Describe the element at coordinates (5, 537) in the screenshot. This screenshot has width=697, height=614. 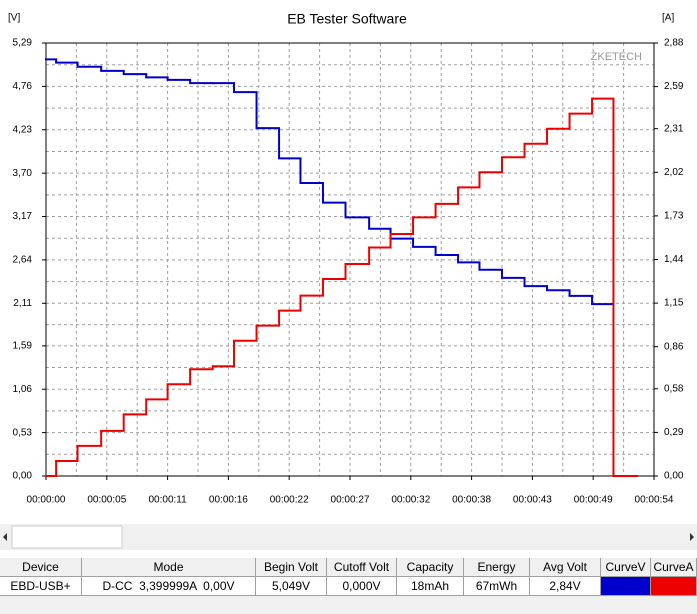
I see `scroll-left` at that location.